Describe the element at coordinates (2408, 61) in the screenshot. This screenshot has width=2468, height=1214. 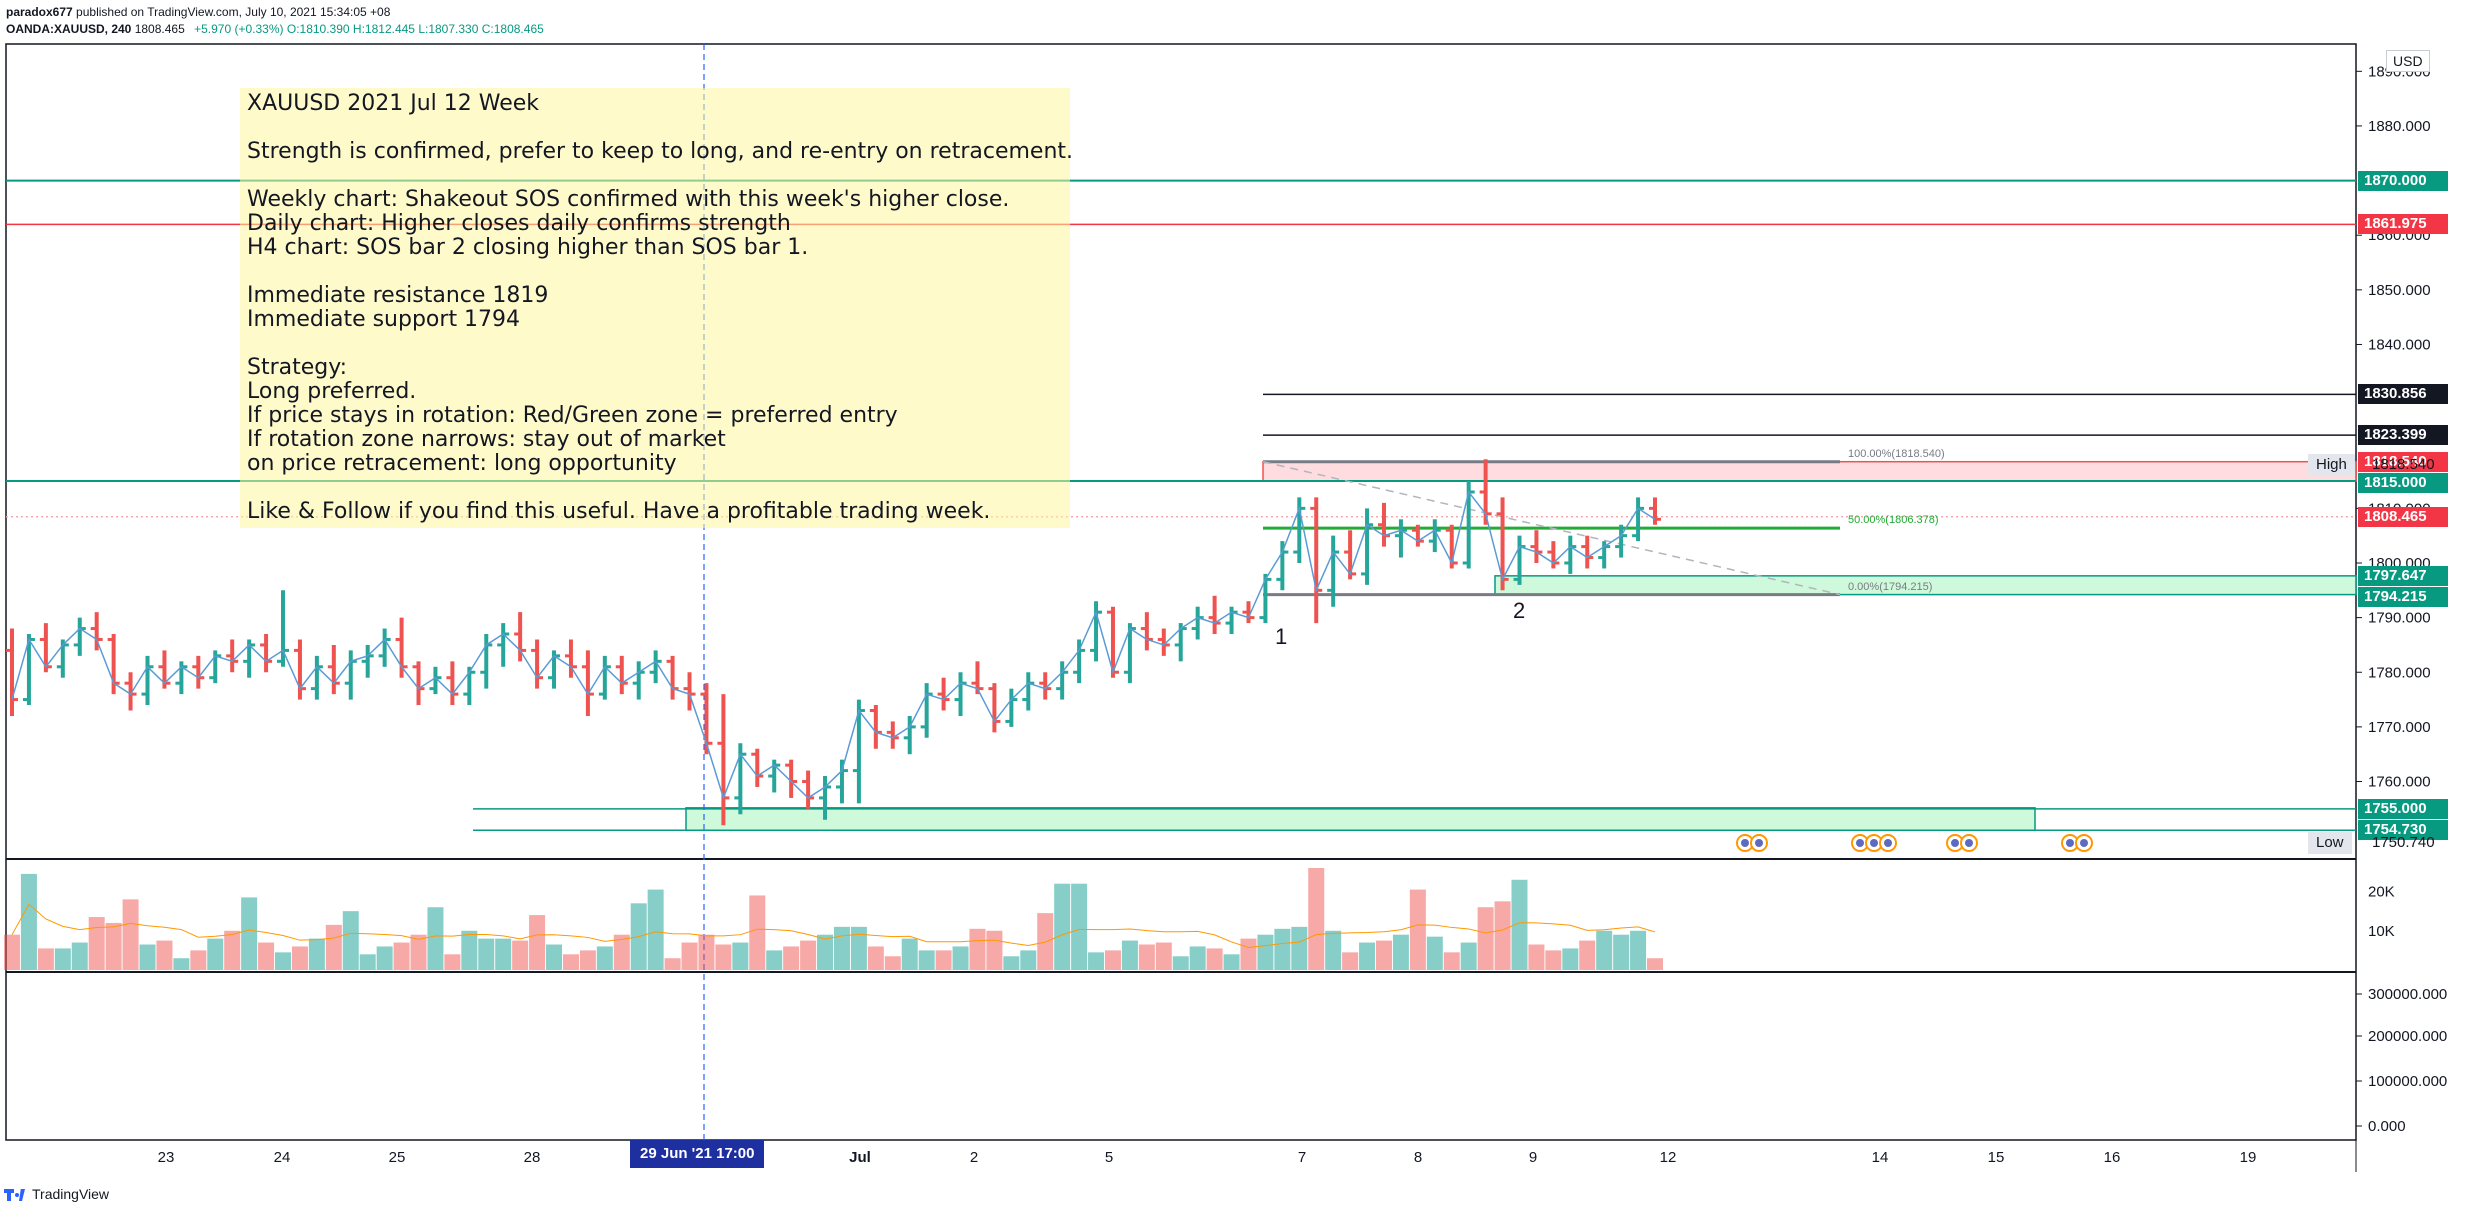
I see `currency-label: USD` at that location.